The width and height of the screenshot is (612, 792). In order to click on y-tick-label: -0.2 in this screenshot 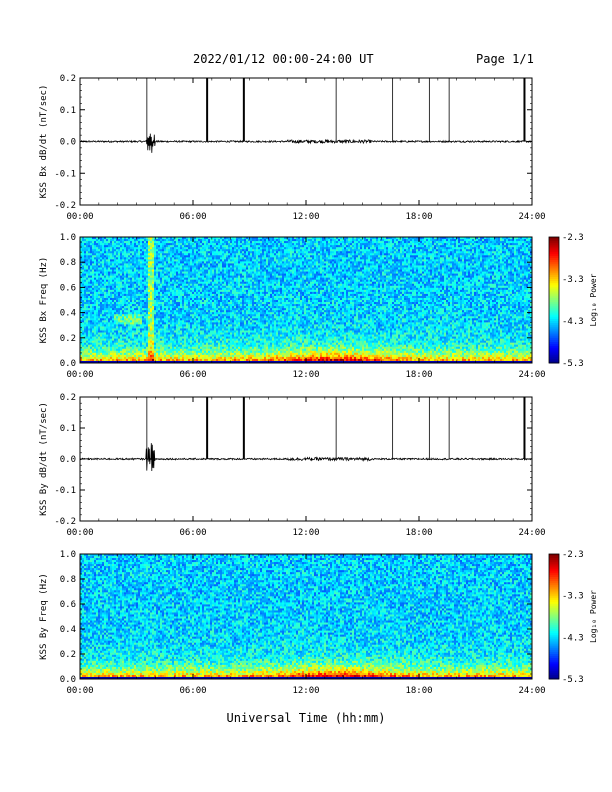, I will do `click(65, 206)`.